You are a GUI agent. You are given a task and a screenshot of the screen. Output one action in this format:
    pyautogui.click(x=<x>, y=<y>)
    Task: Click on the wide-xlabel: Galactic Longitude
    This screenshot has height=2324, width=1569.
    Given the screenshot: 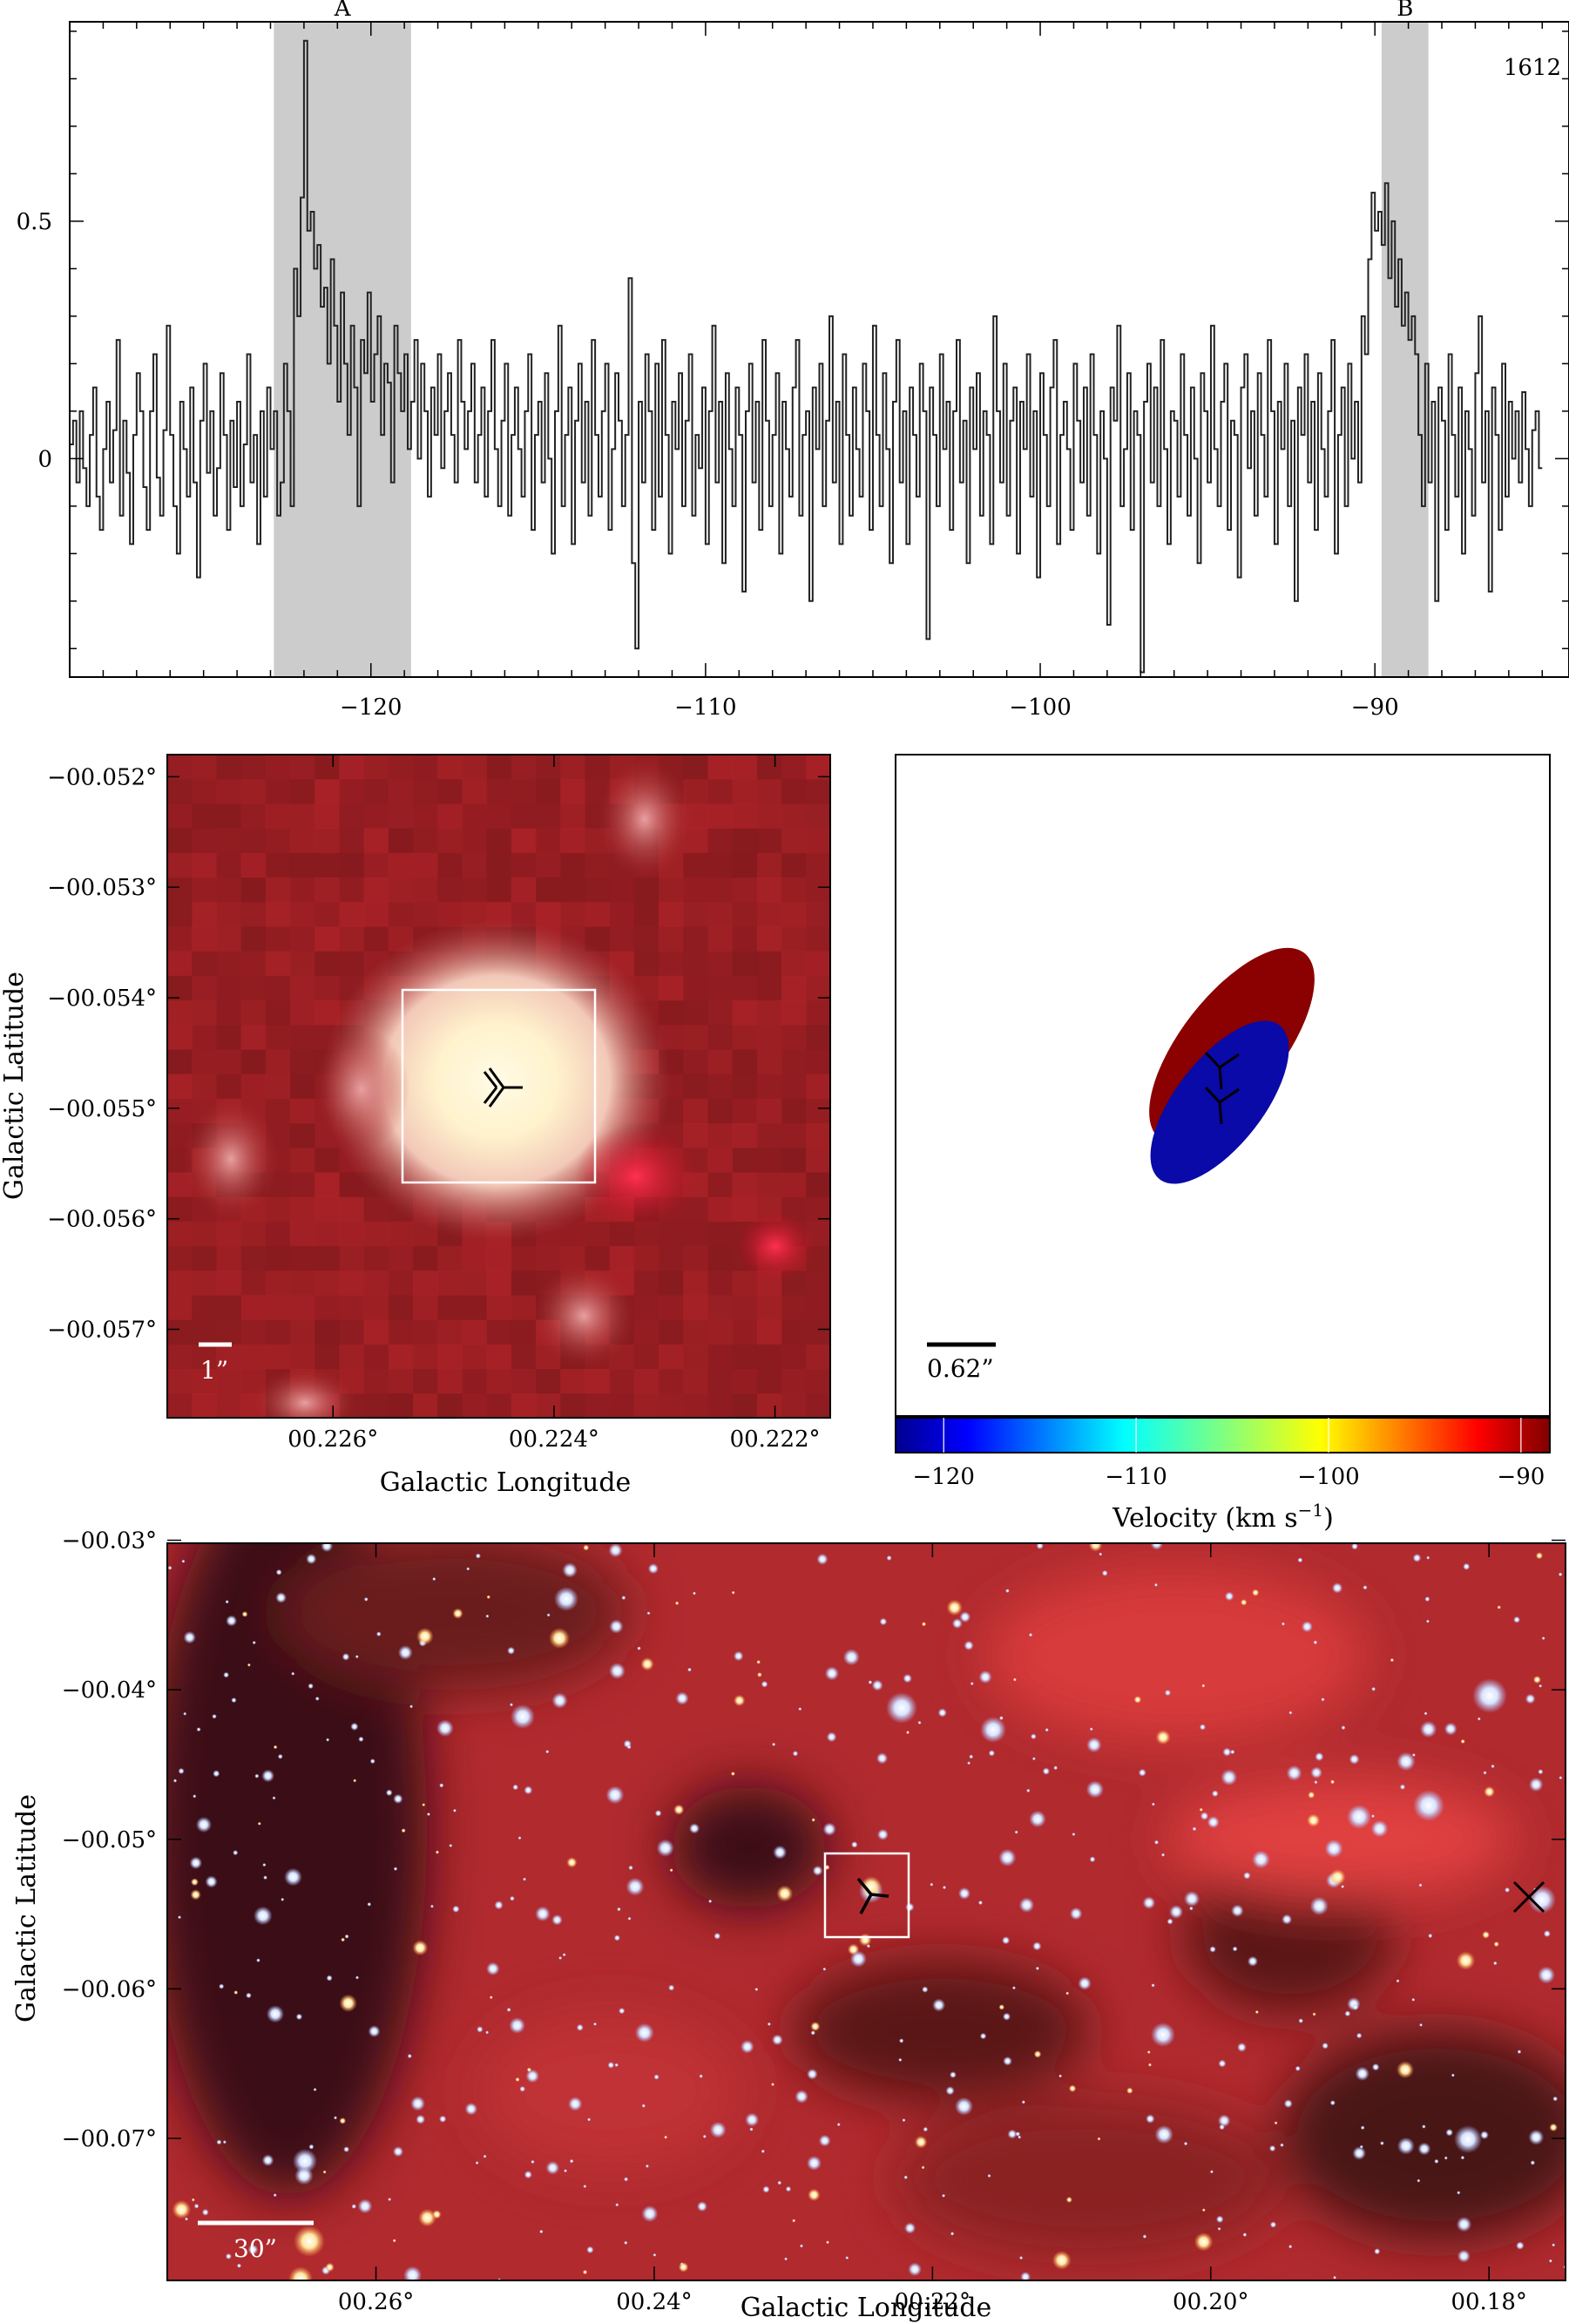 What is the action you would take?
    pyautogui.click(x=866, y=2308)
    